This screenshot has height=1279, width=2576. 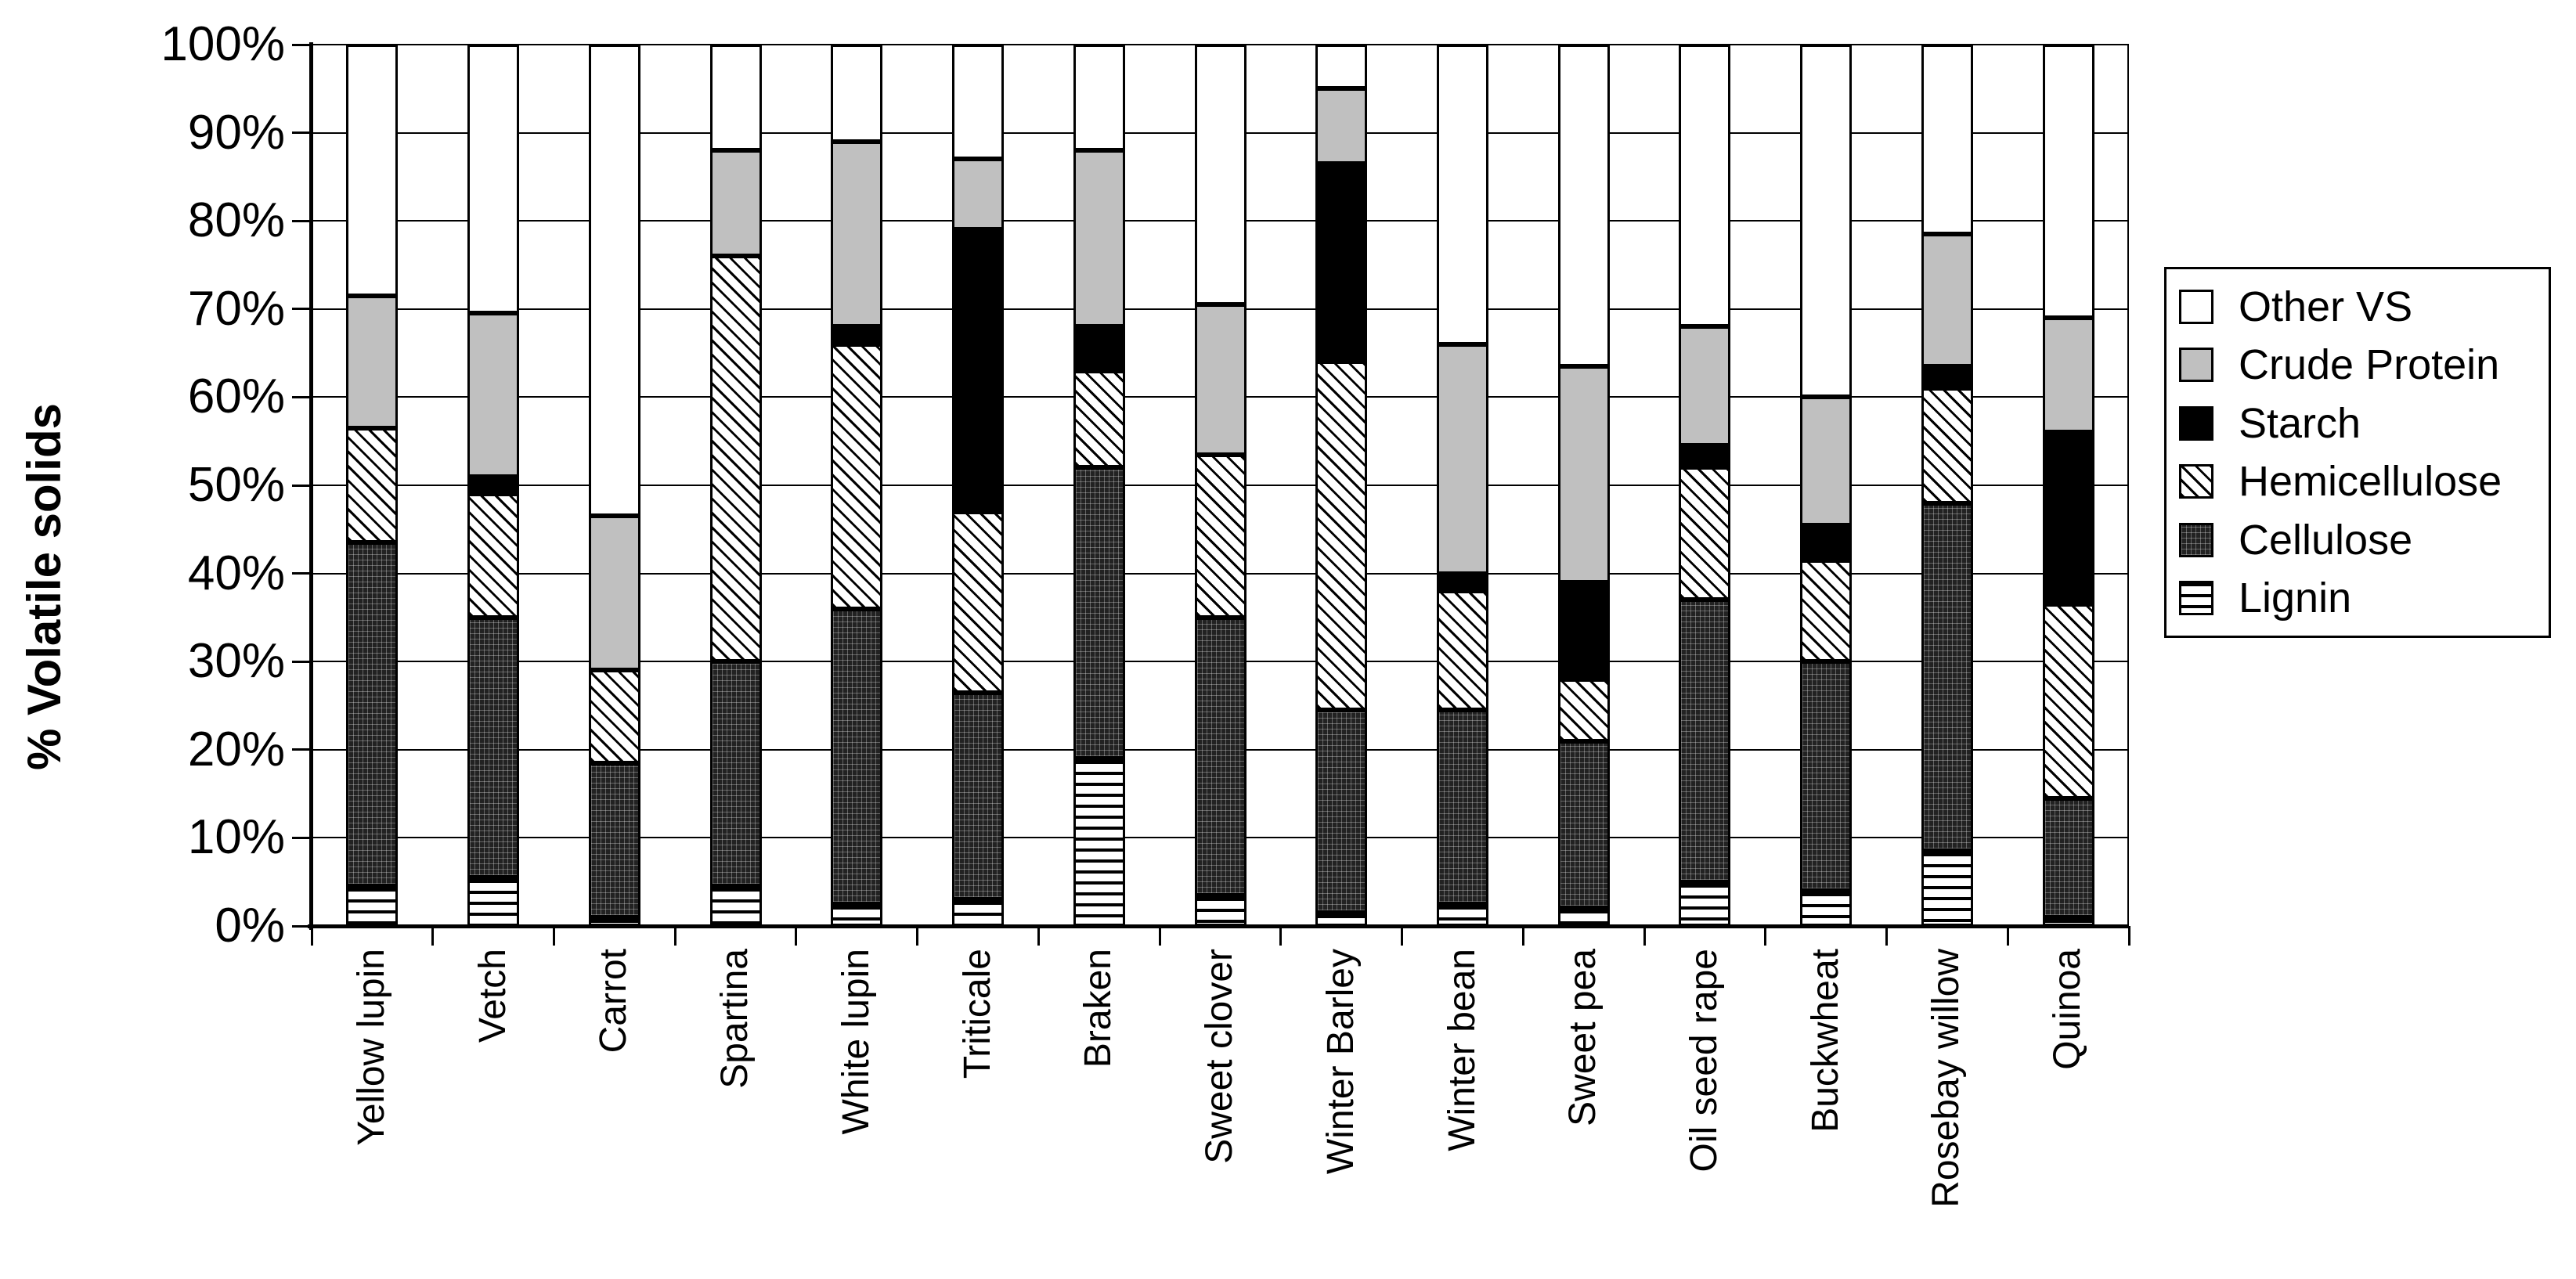 What do you see at coordinates (236, 396) in the screenshot?
I see `y-tick-label: 60%` at bounding box center [236, 396].